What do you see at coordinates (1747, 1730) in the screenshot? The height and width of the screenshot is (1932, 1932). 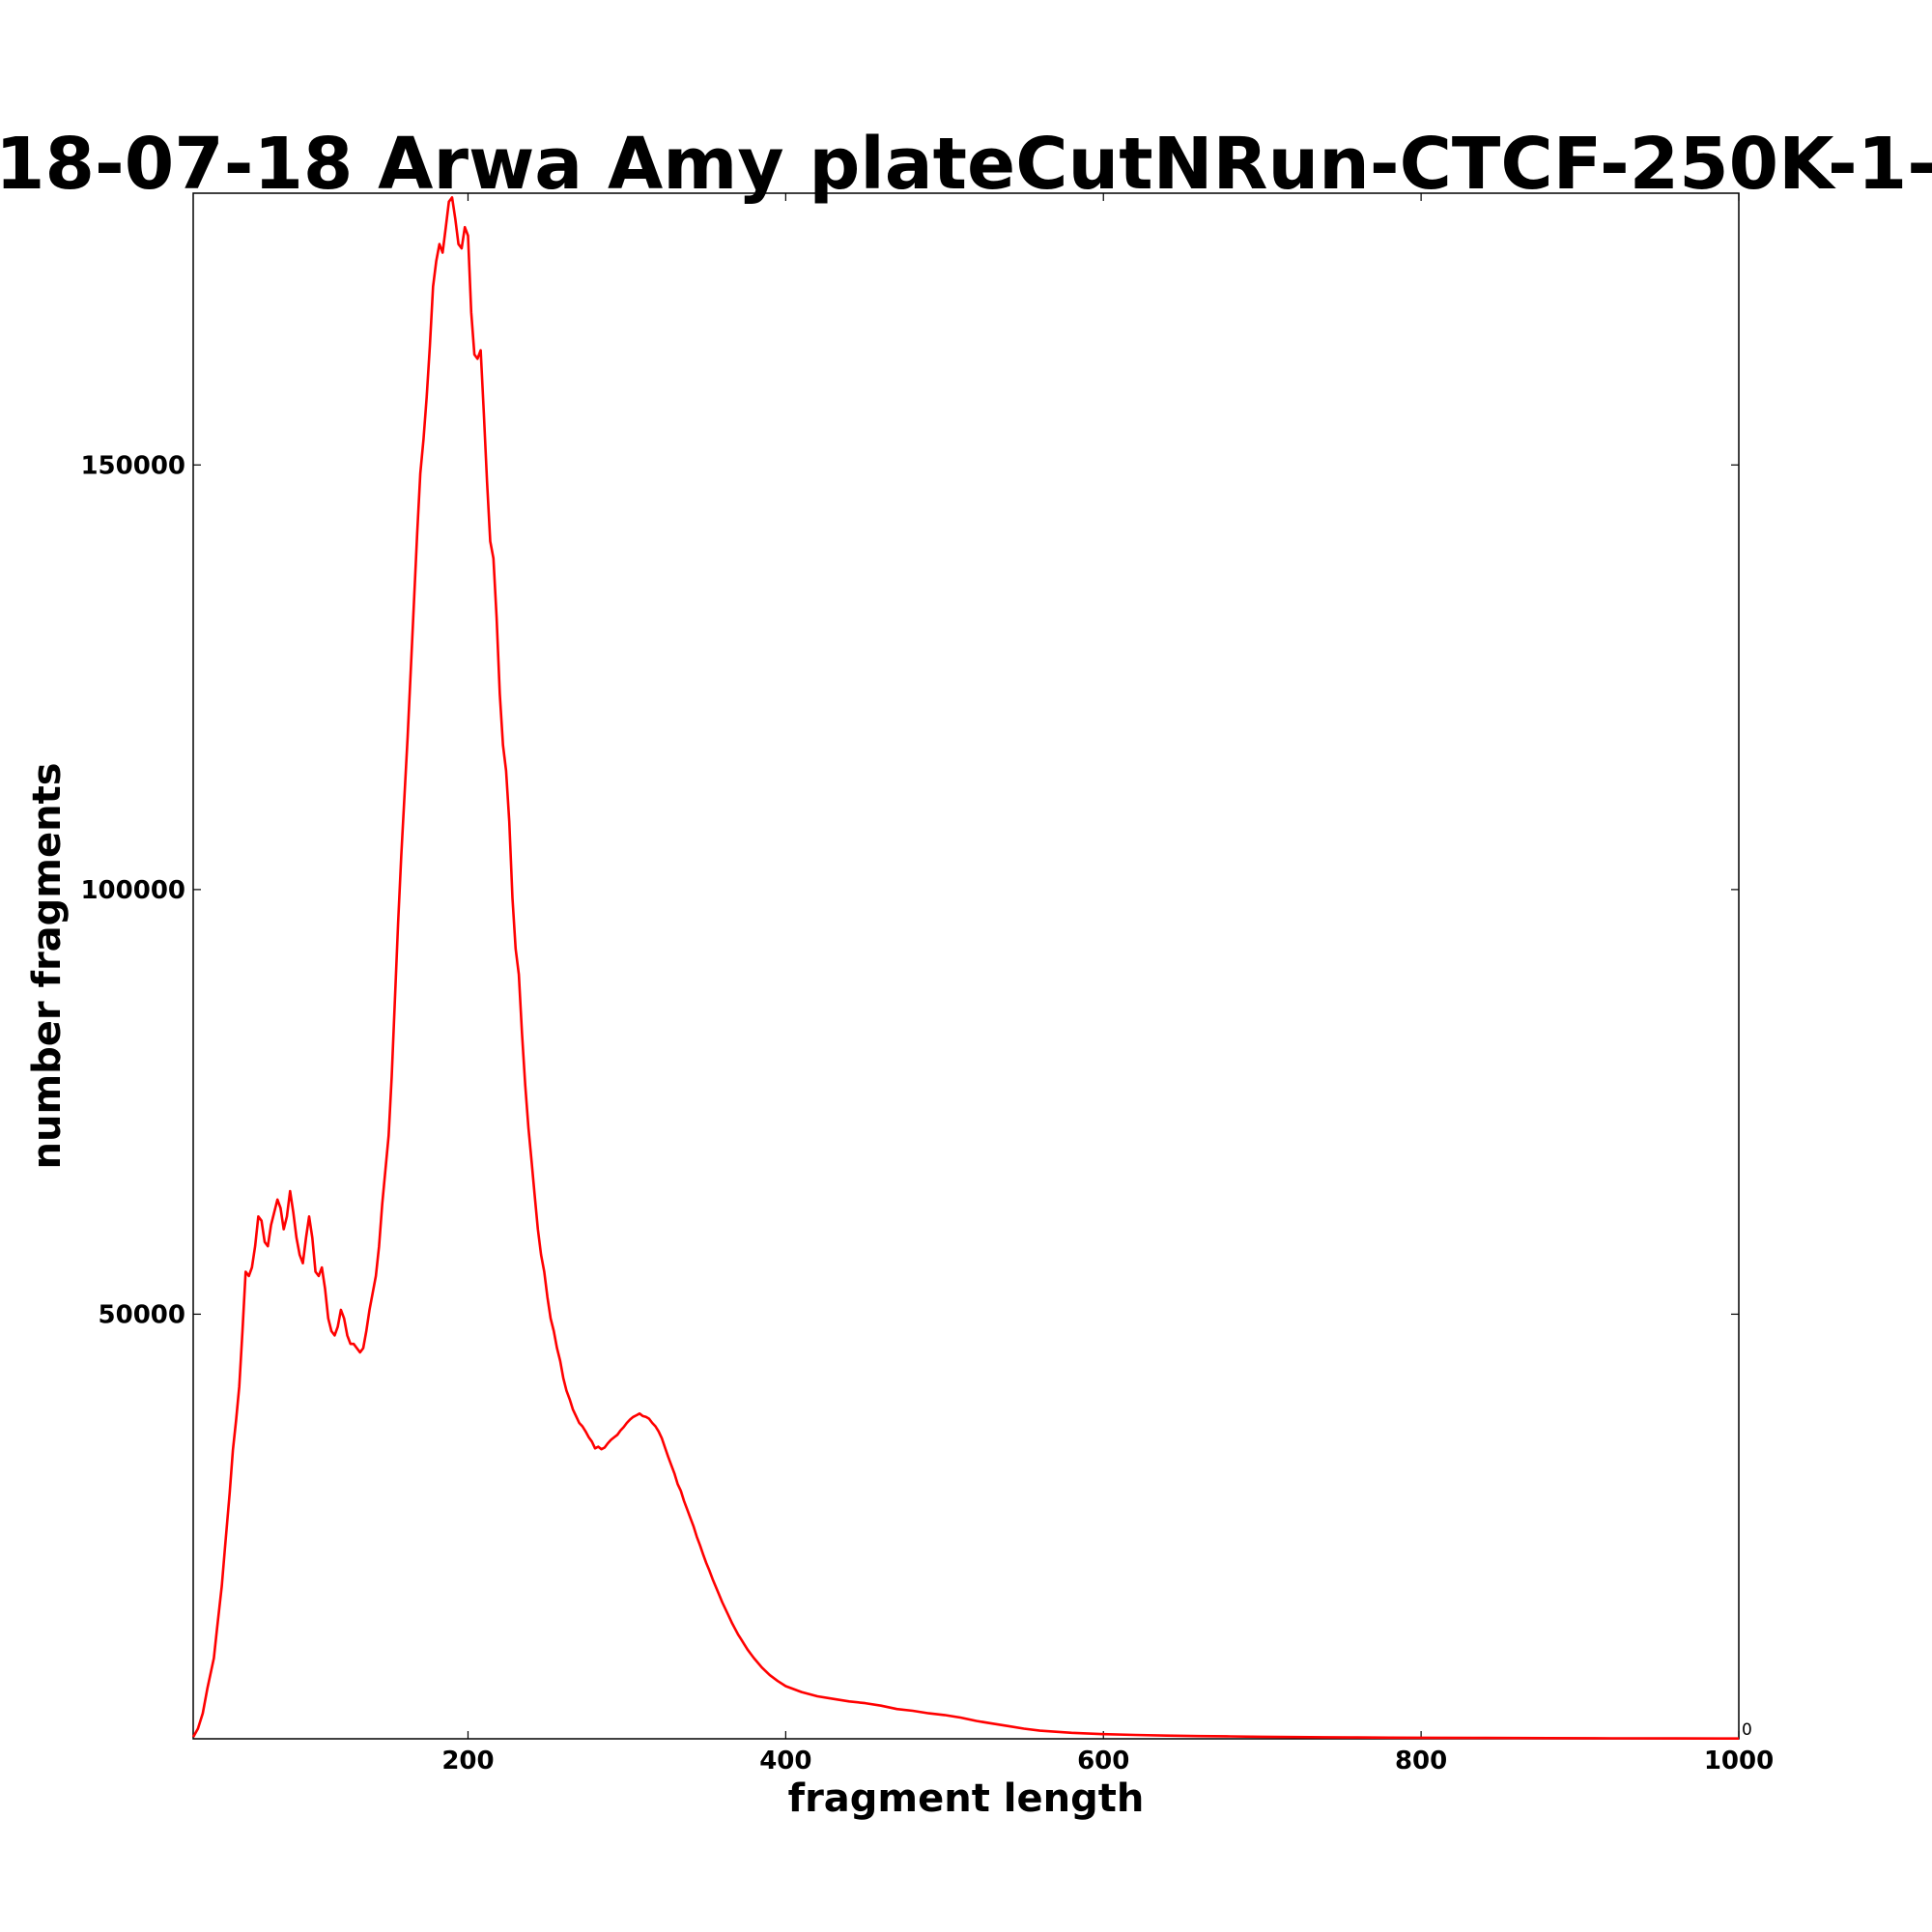 I see `y-right-zero-label: 0` at bounding box center [1747, 1730].